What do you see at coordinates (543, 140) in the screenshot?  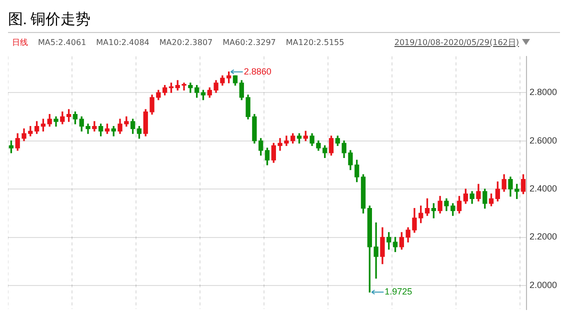 I see `y-tick-label: 2.6000` at bounding box center [543, 140].